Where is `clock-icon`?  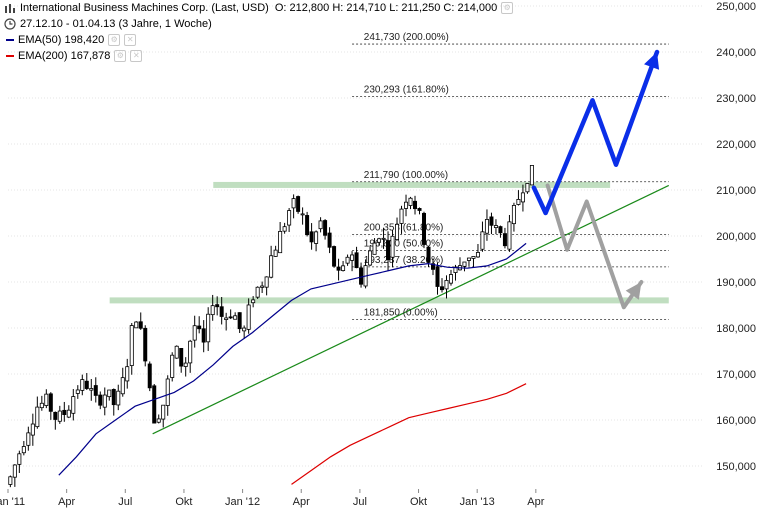
clock-icon is located at coordinates (10, 24).